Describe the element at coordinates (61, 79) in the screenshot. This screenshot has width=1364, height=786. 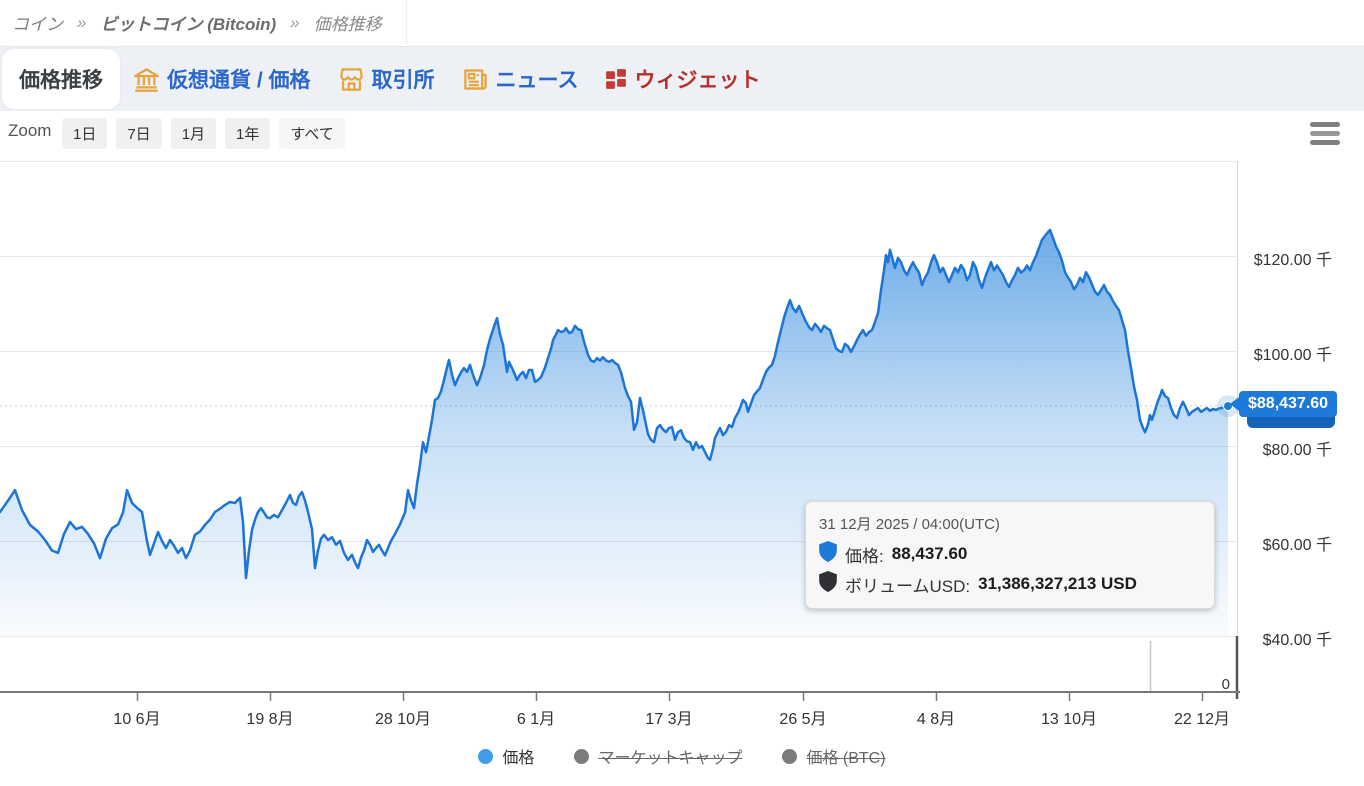
I see `tab-price-history: 価格推移` at that location.